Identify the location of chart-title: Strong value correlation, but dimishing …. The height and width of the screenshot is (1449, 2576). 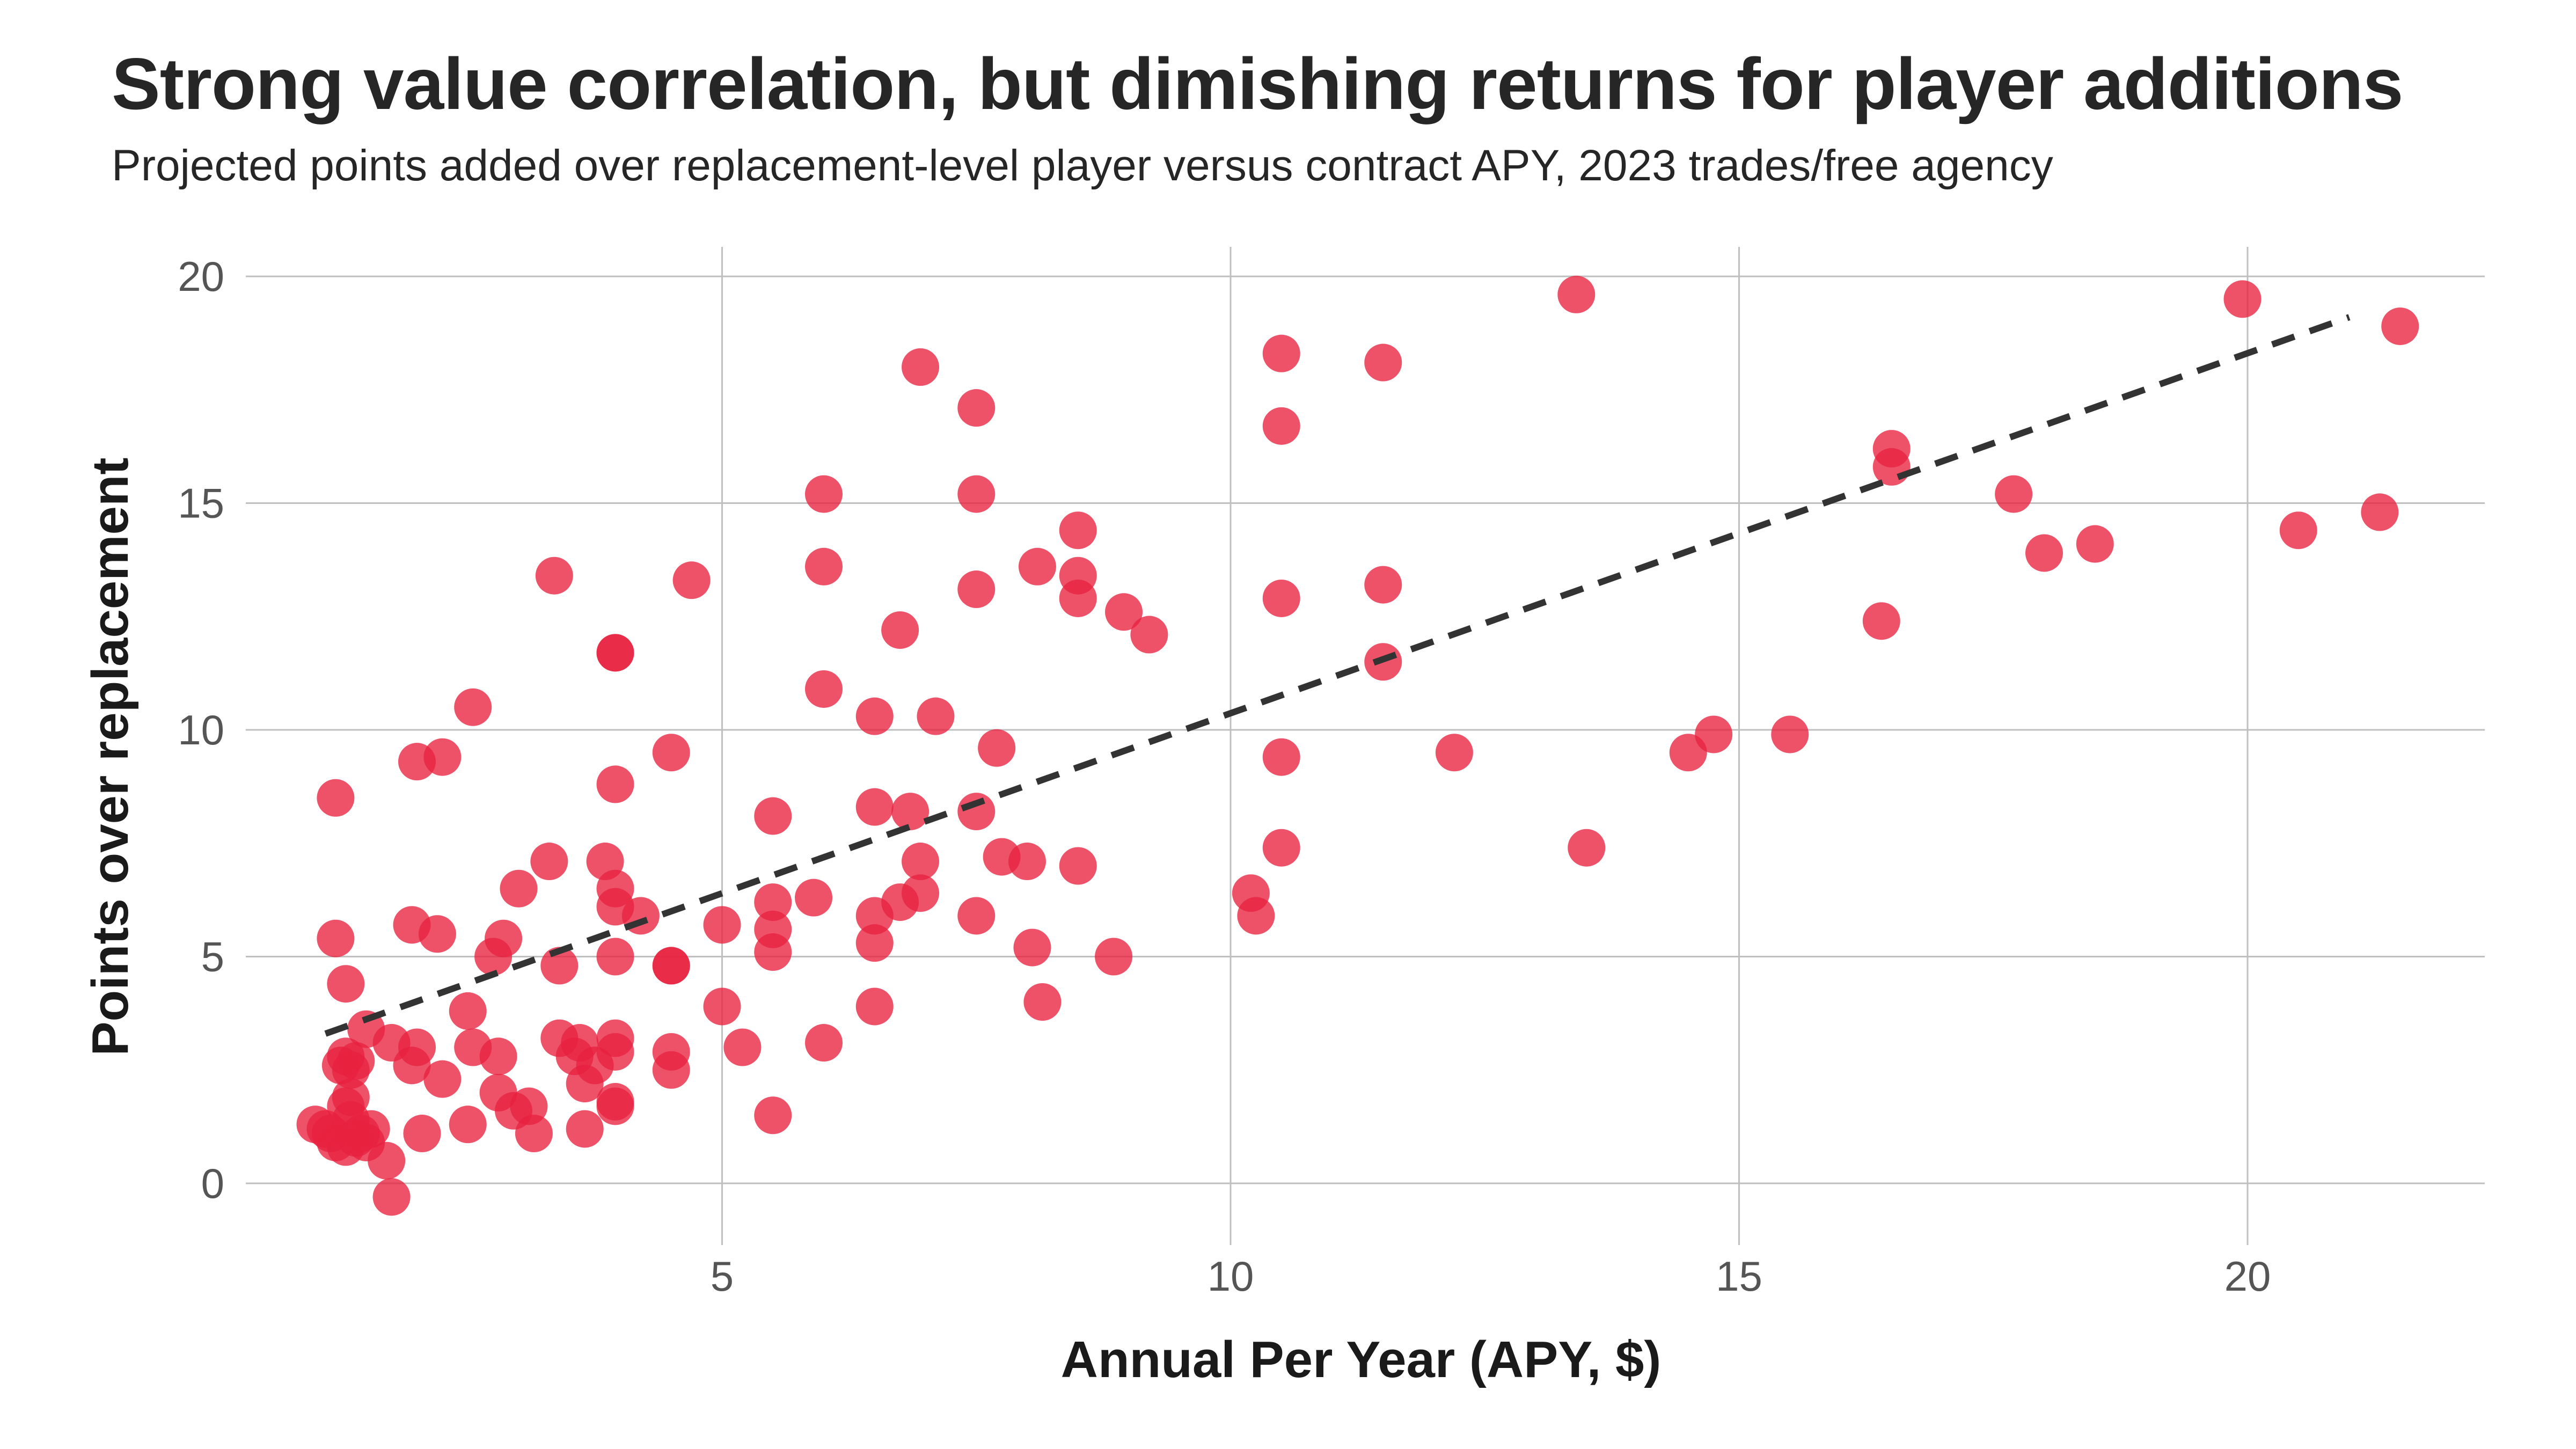
(1257, 84).